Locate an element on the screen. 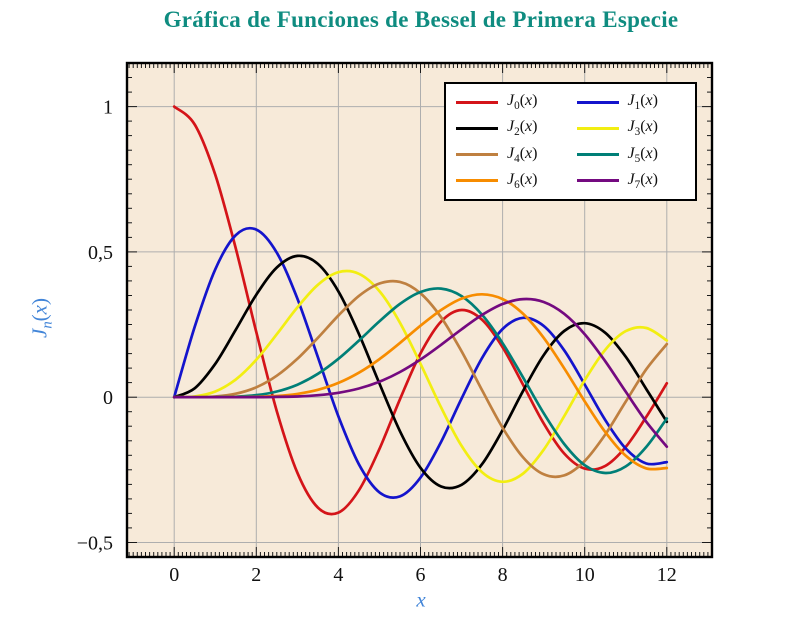 Image resolution: width=794 pixels, height=629 pixels. legend-label-5: J5(x) is located at coordinates (642, 154).